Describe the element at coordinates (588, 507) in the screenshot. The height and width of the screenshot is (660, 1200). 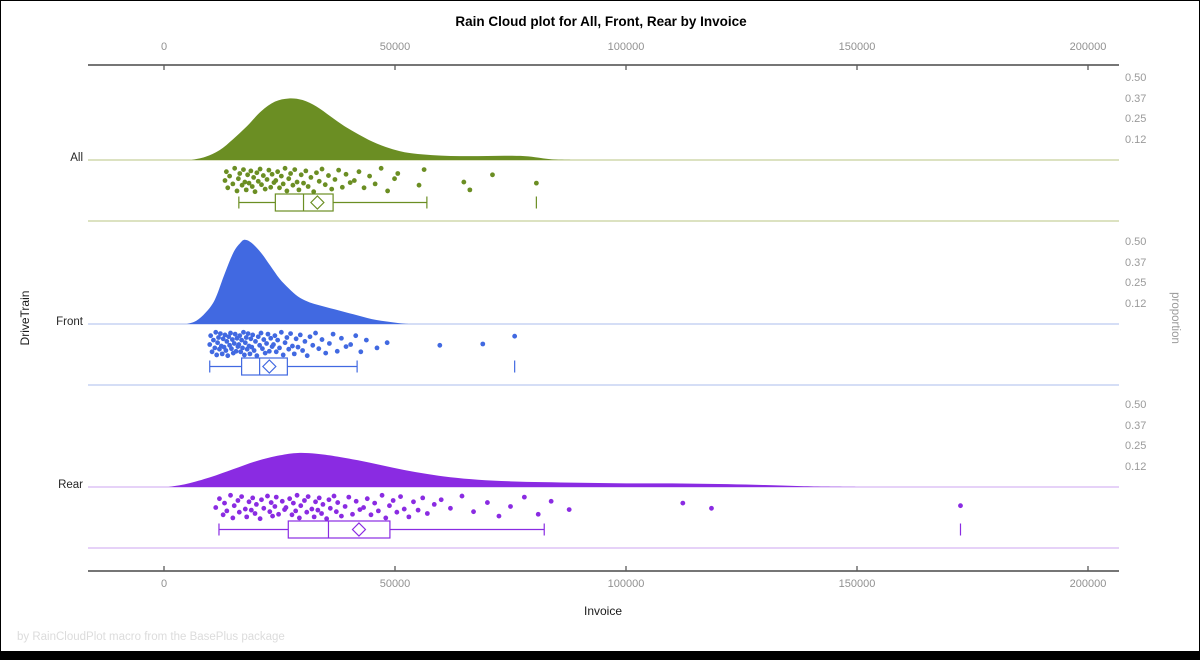
I see `rain-points-rear` at that location.